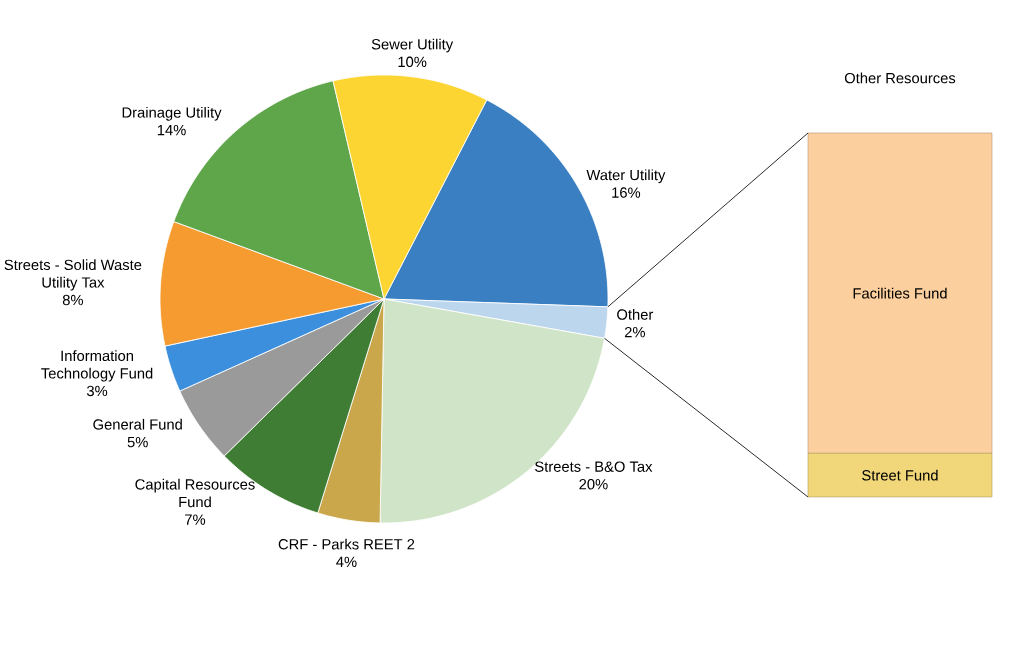  What do you see at coordinates (73, 300) in the screenshot?
I see `data-label: 8%` at bounding box center [73, 300].